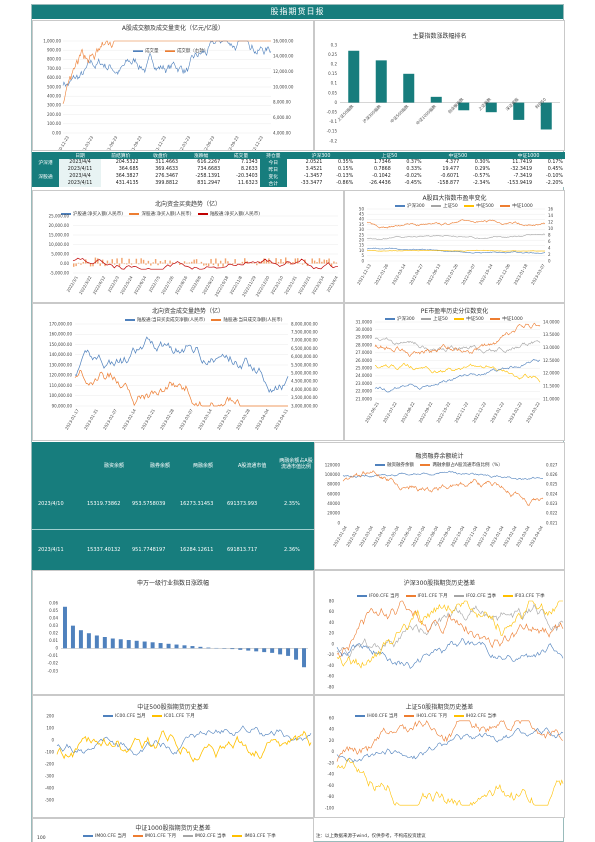  What do you see at coordinates (256, 143) in the screenshot?
I see `x-tick-label: 2022-12-23` at bounding box center [256, 143].